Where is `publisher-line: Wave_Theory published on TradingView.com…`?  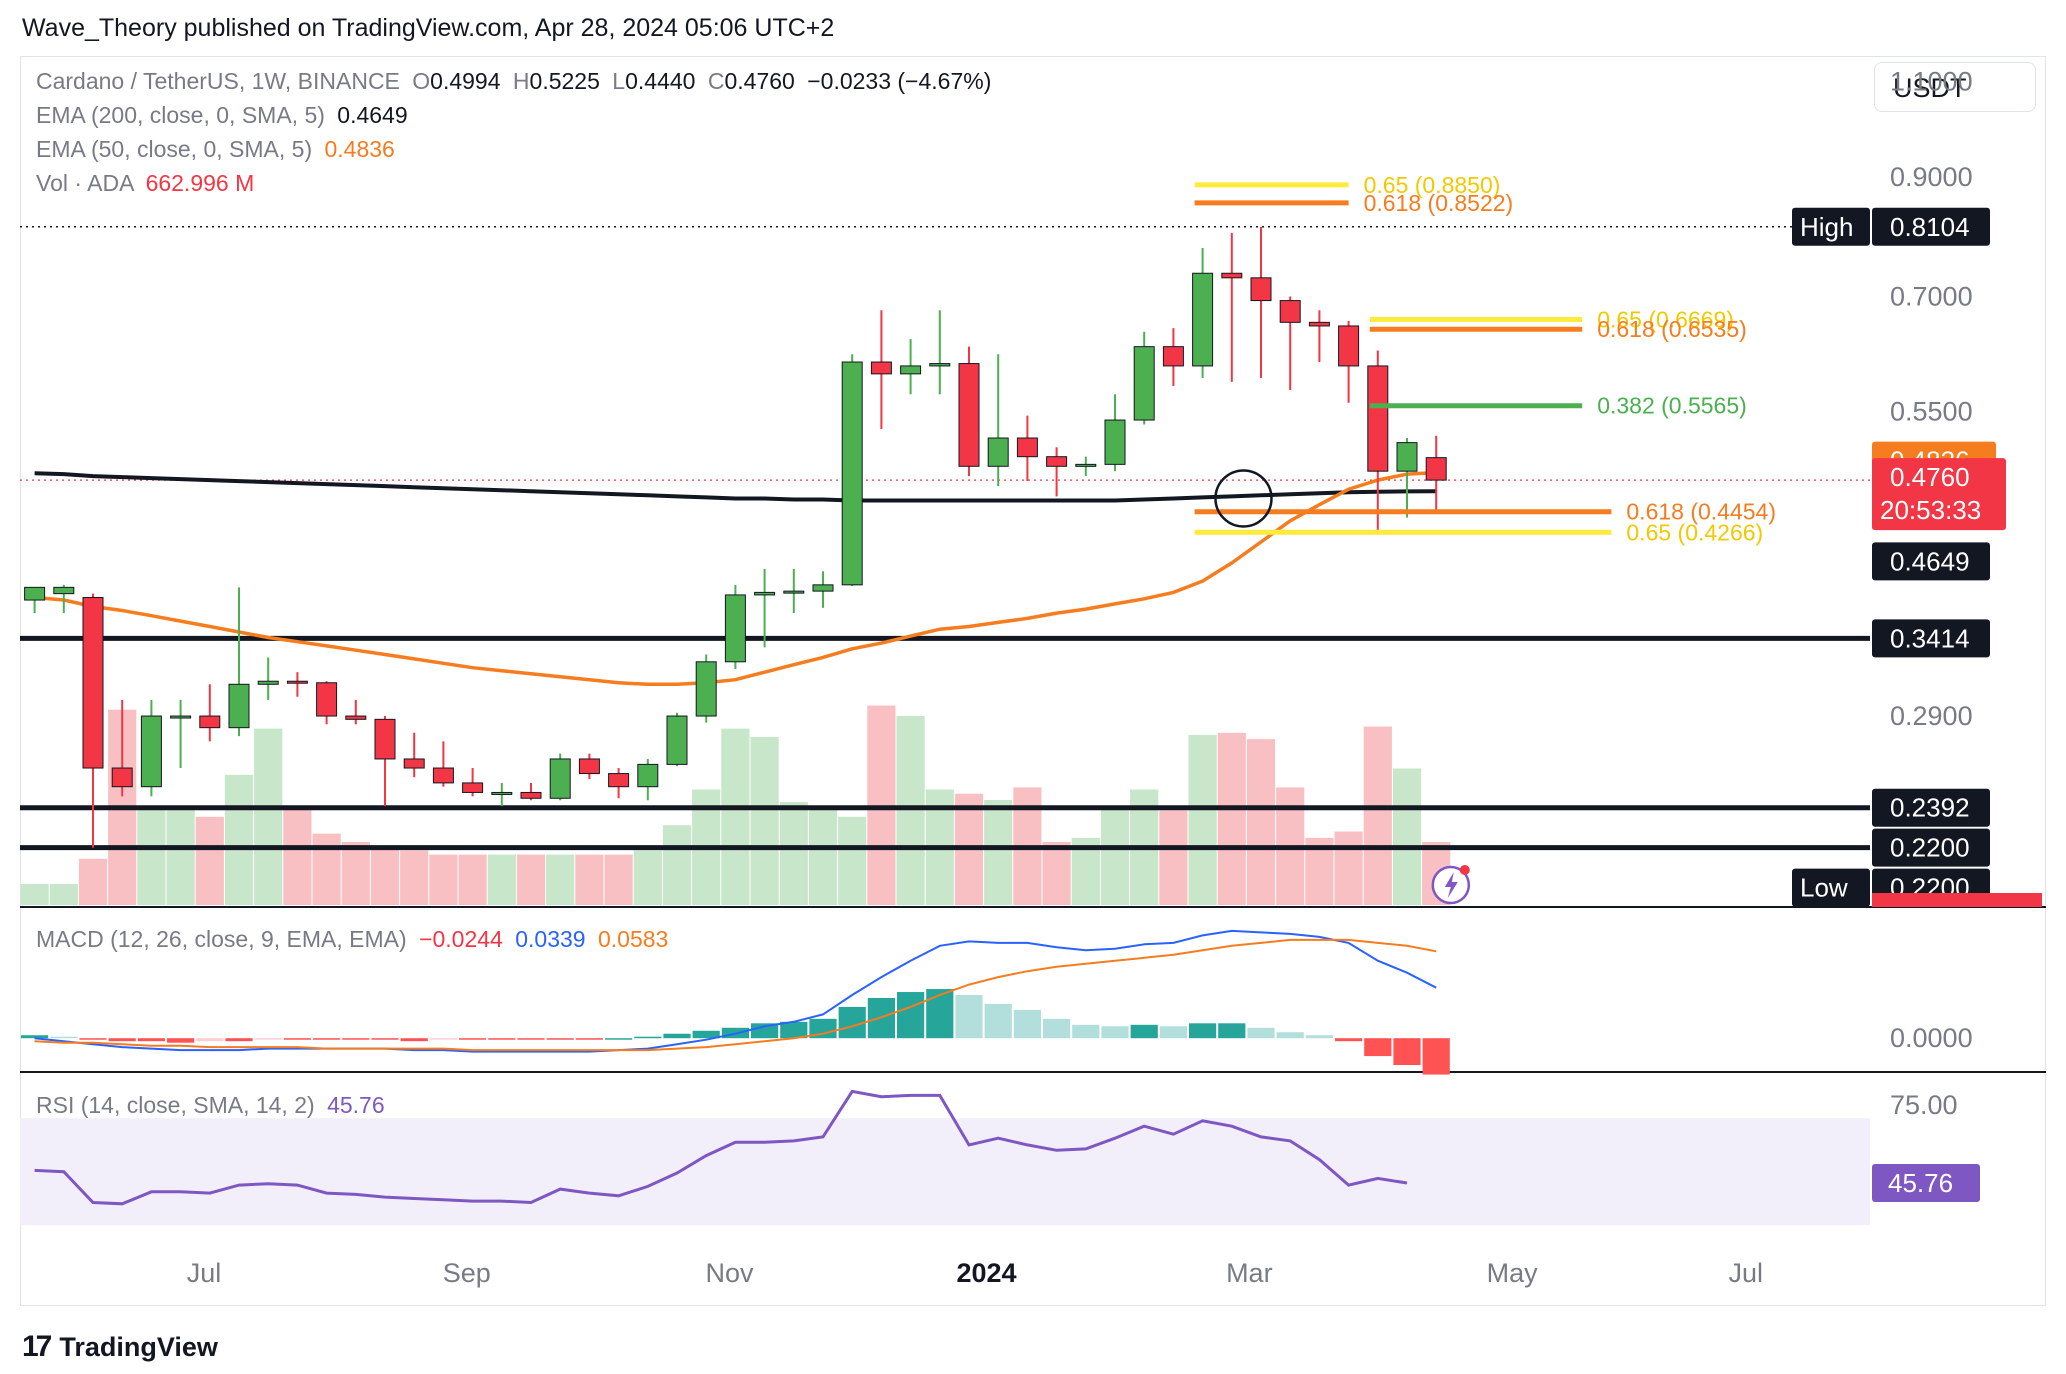 publisher-line: Wave_Theory published on TradingView.com… is located at coordinates (428, 28).